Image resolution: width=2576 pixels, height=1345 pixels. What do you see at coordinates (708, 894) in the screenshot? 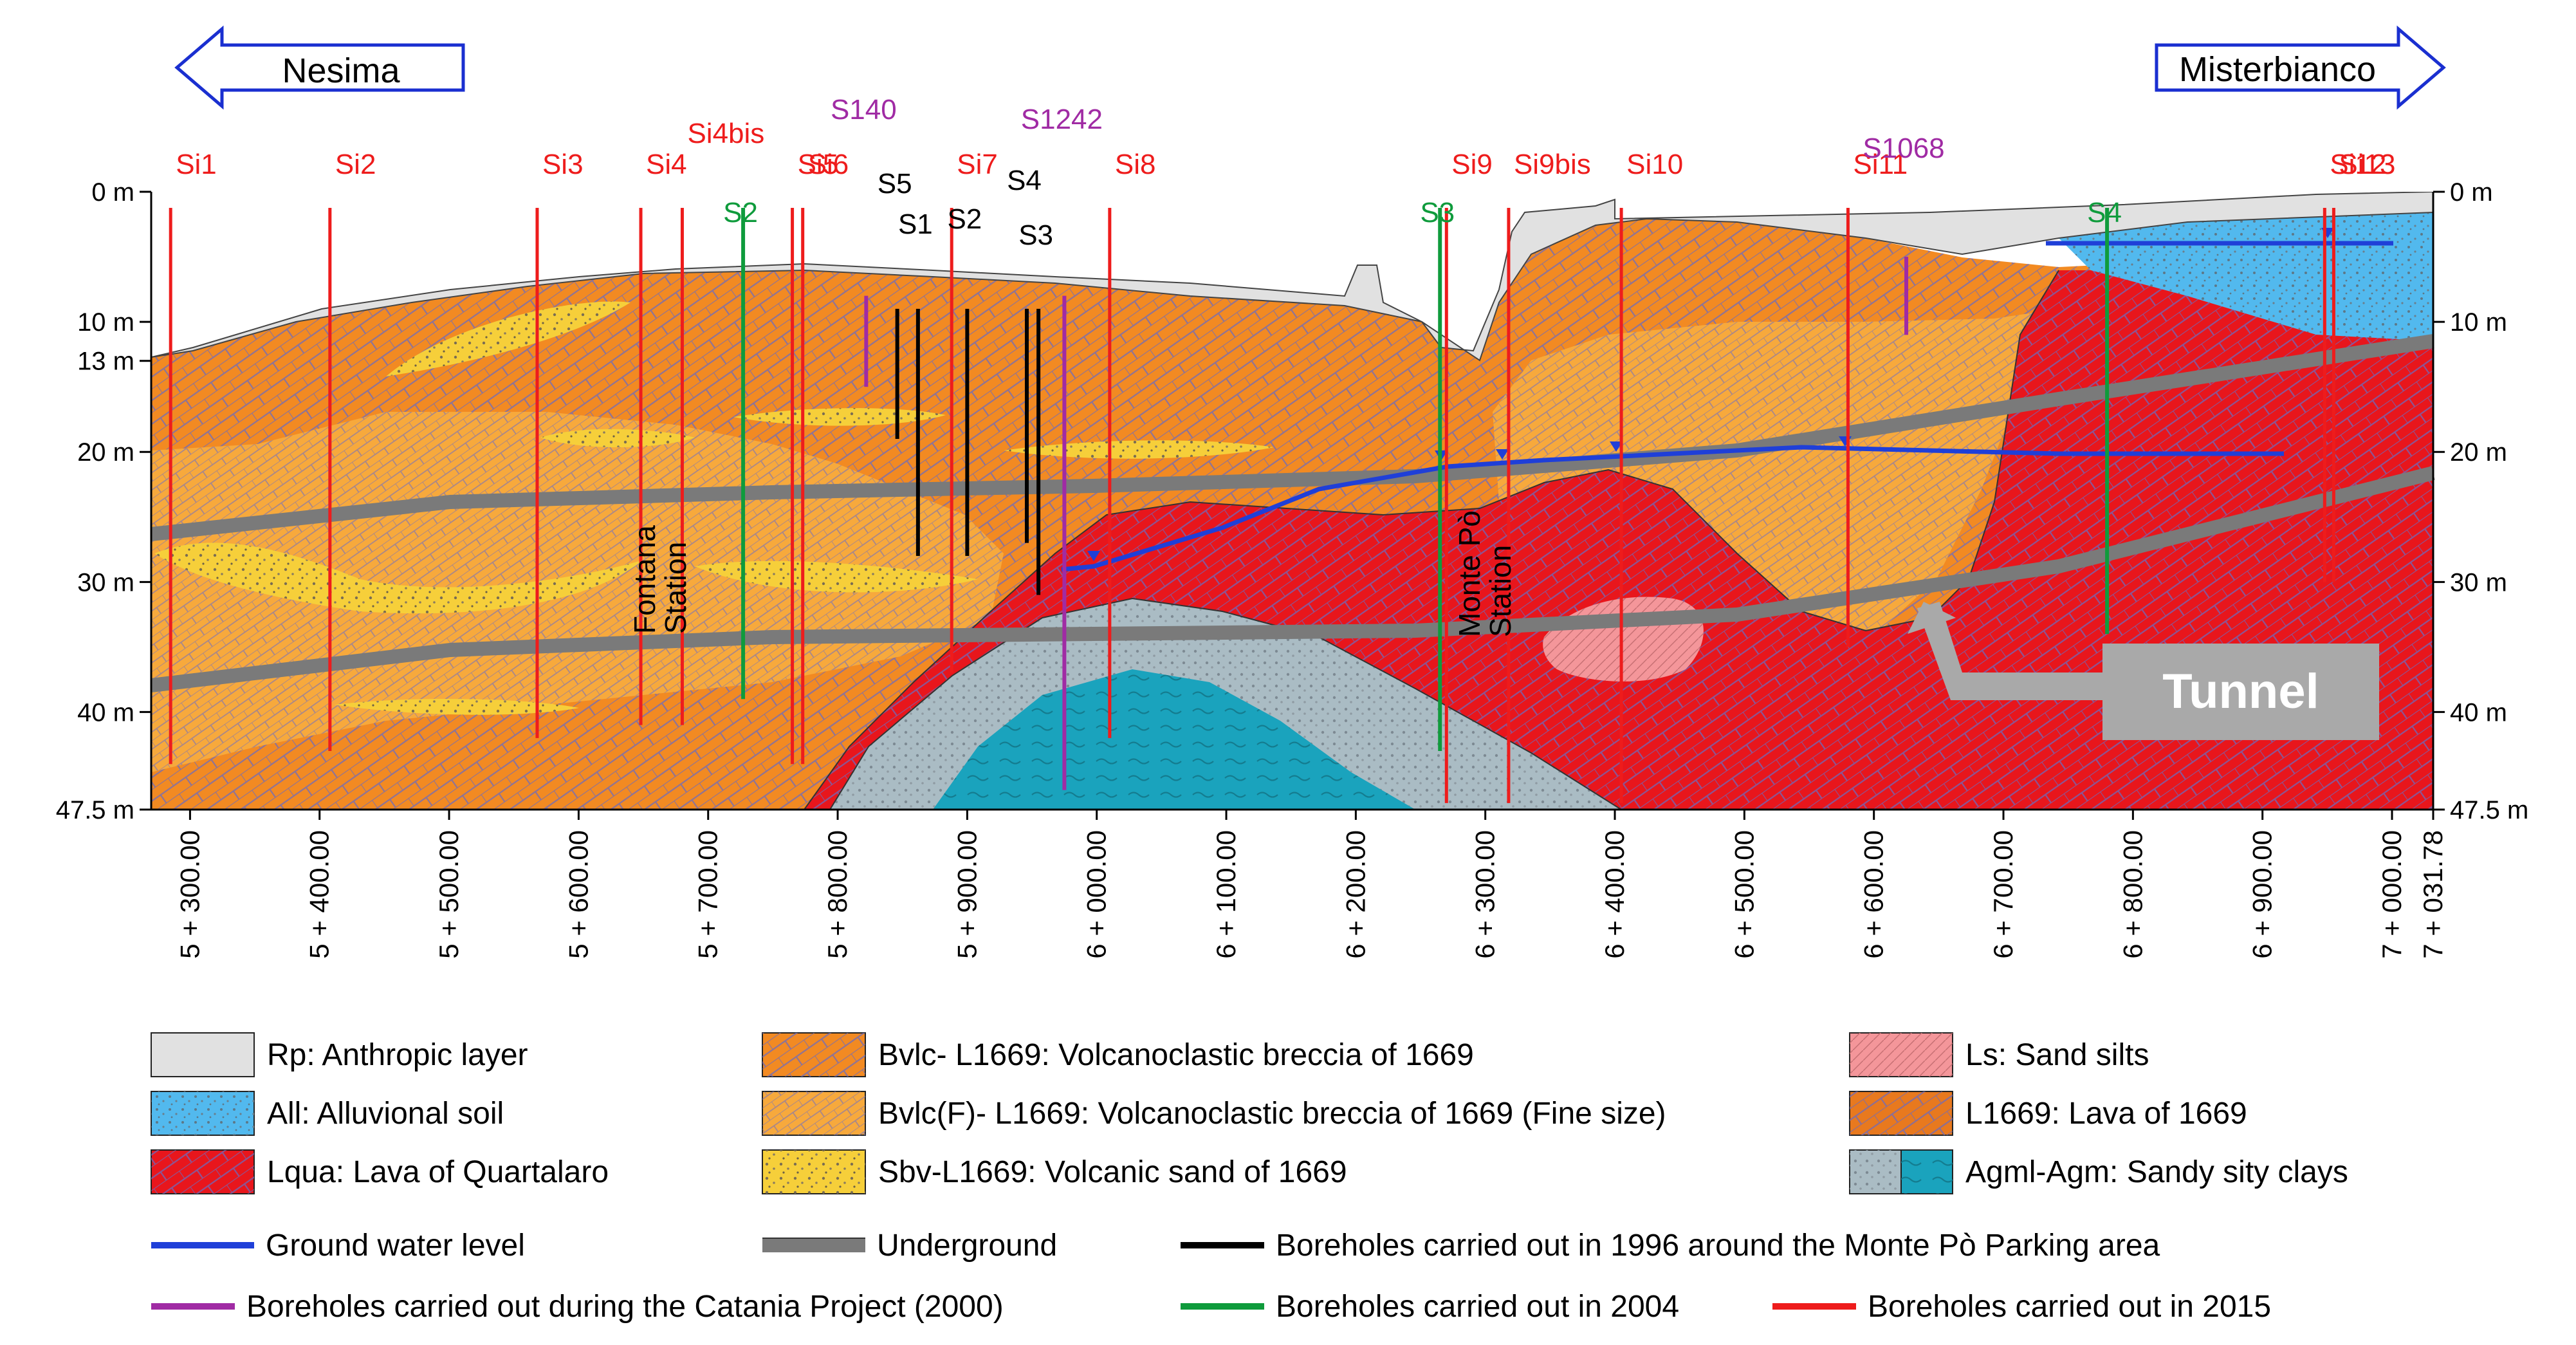
I see `chainage-label: 5 + 700.00` at bounding box center [708, 894].